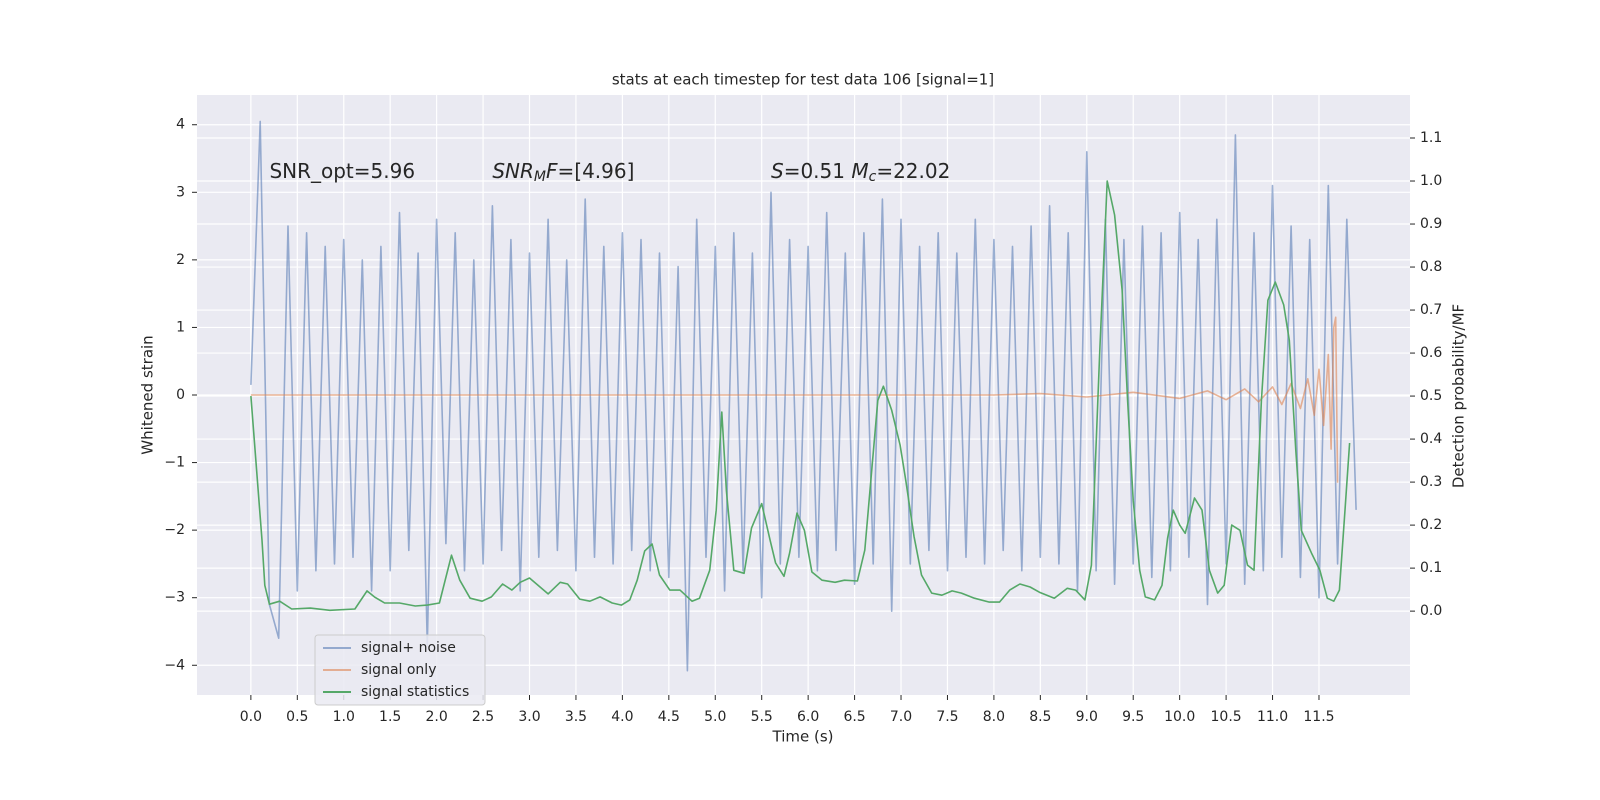 The width and height of the screenshot is (1600, 800). I want to click on y2-axis-label: Detection probability/MF, so click(1459, 396).